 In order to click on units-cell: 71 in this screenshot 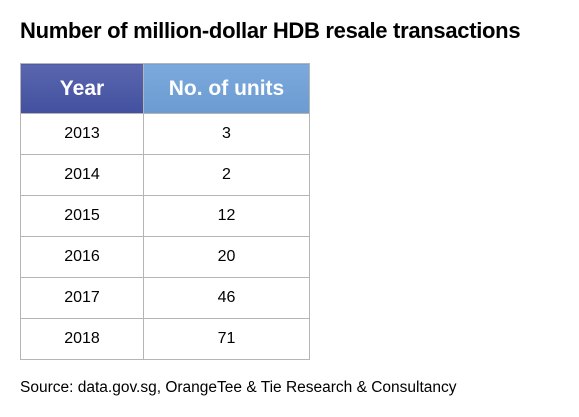, I will do `click(226, 339)`.